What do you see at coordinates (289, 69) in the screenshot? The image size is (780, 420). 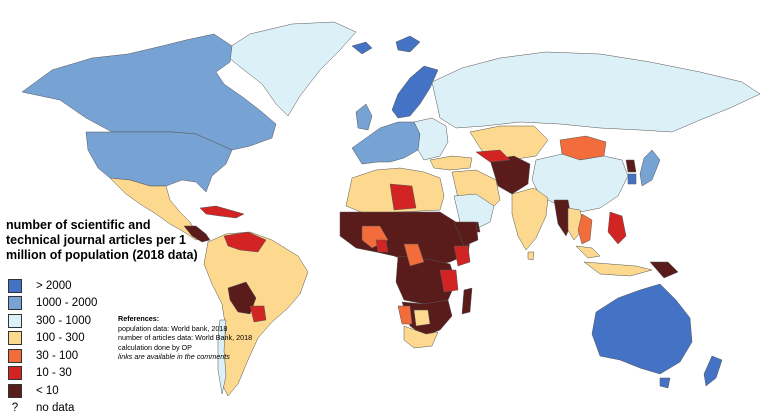 I see `region-greenland` at bounding box center [289, 69].